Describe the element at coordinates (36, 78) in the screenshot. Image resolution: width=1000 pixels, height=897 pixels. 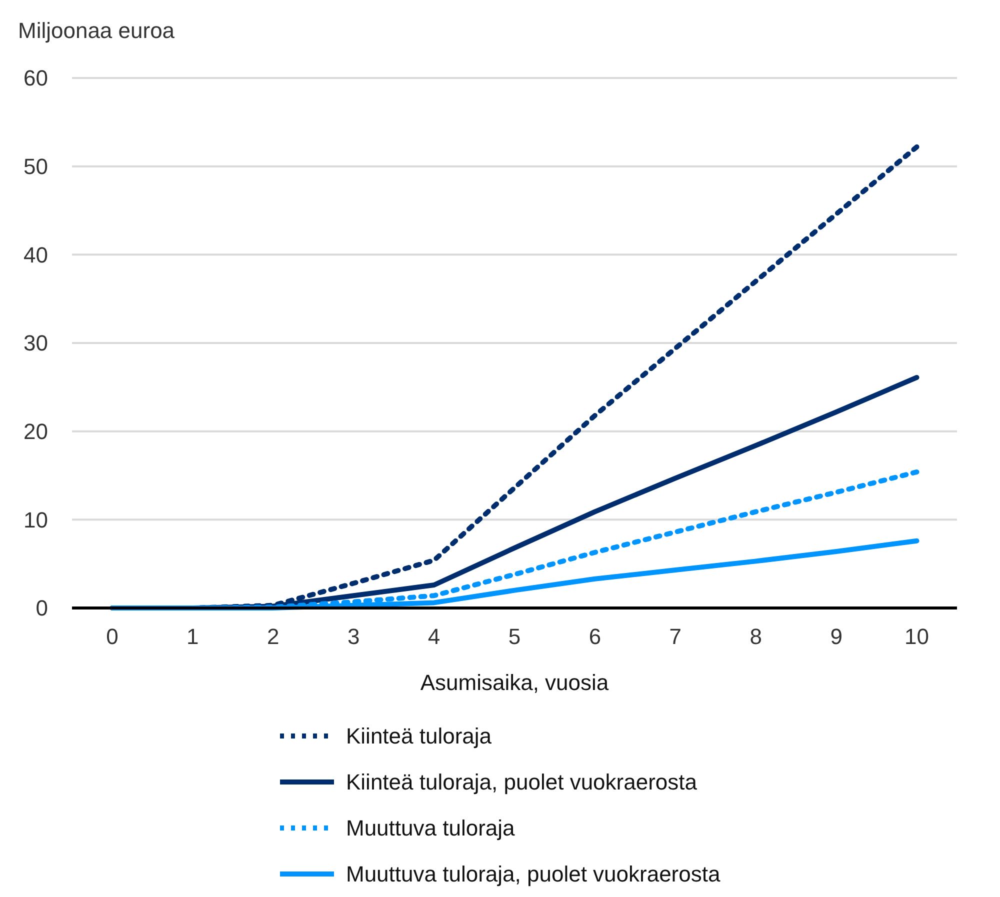
I see `y-tick-label: 60` at that location.